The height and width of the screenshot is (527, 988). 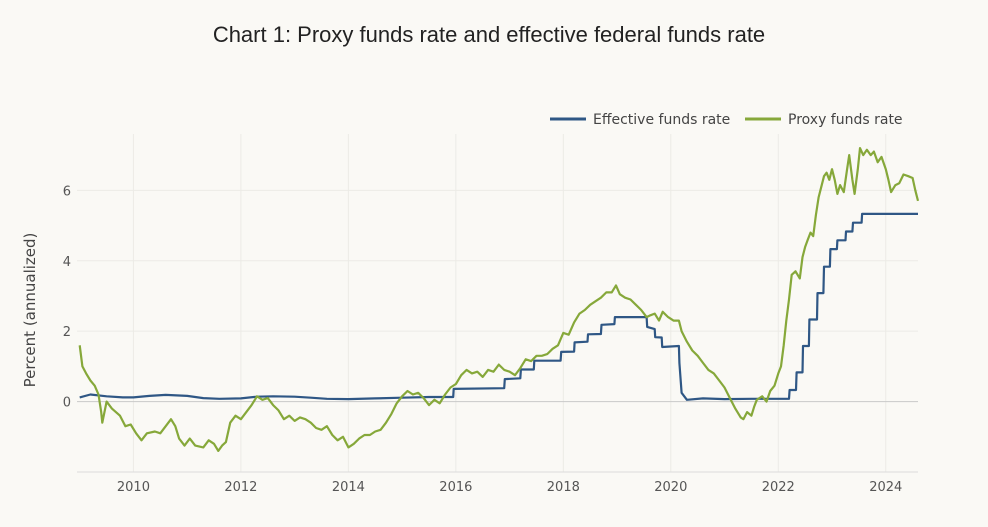 What do you see at coordinates (778, 487) in the screenshot?
I see `x-tick-label: 2022` at bounding box center [778, 487].